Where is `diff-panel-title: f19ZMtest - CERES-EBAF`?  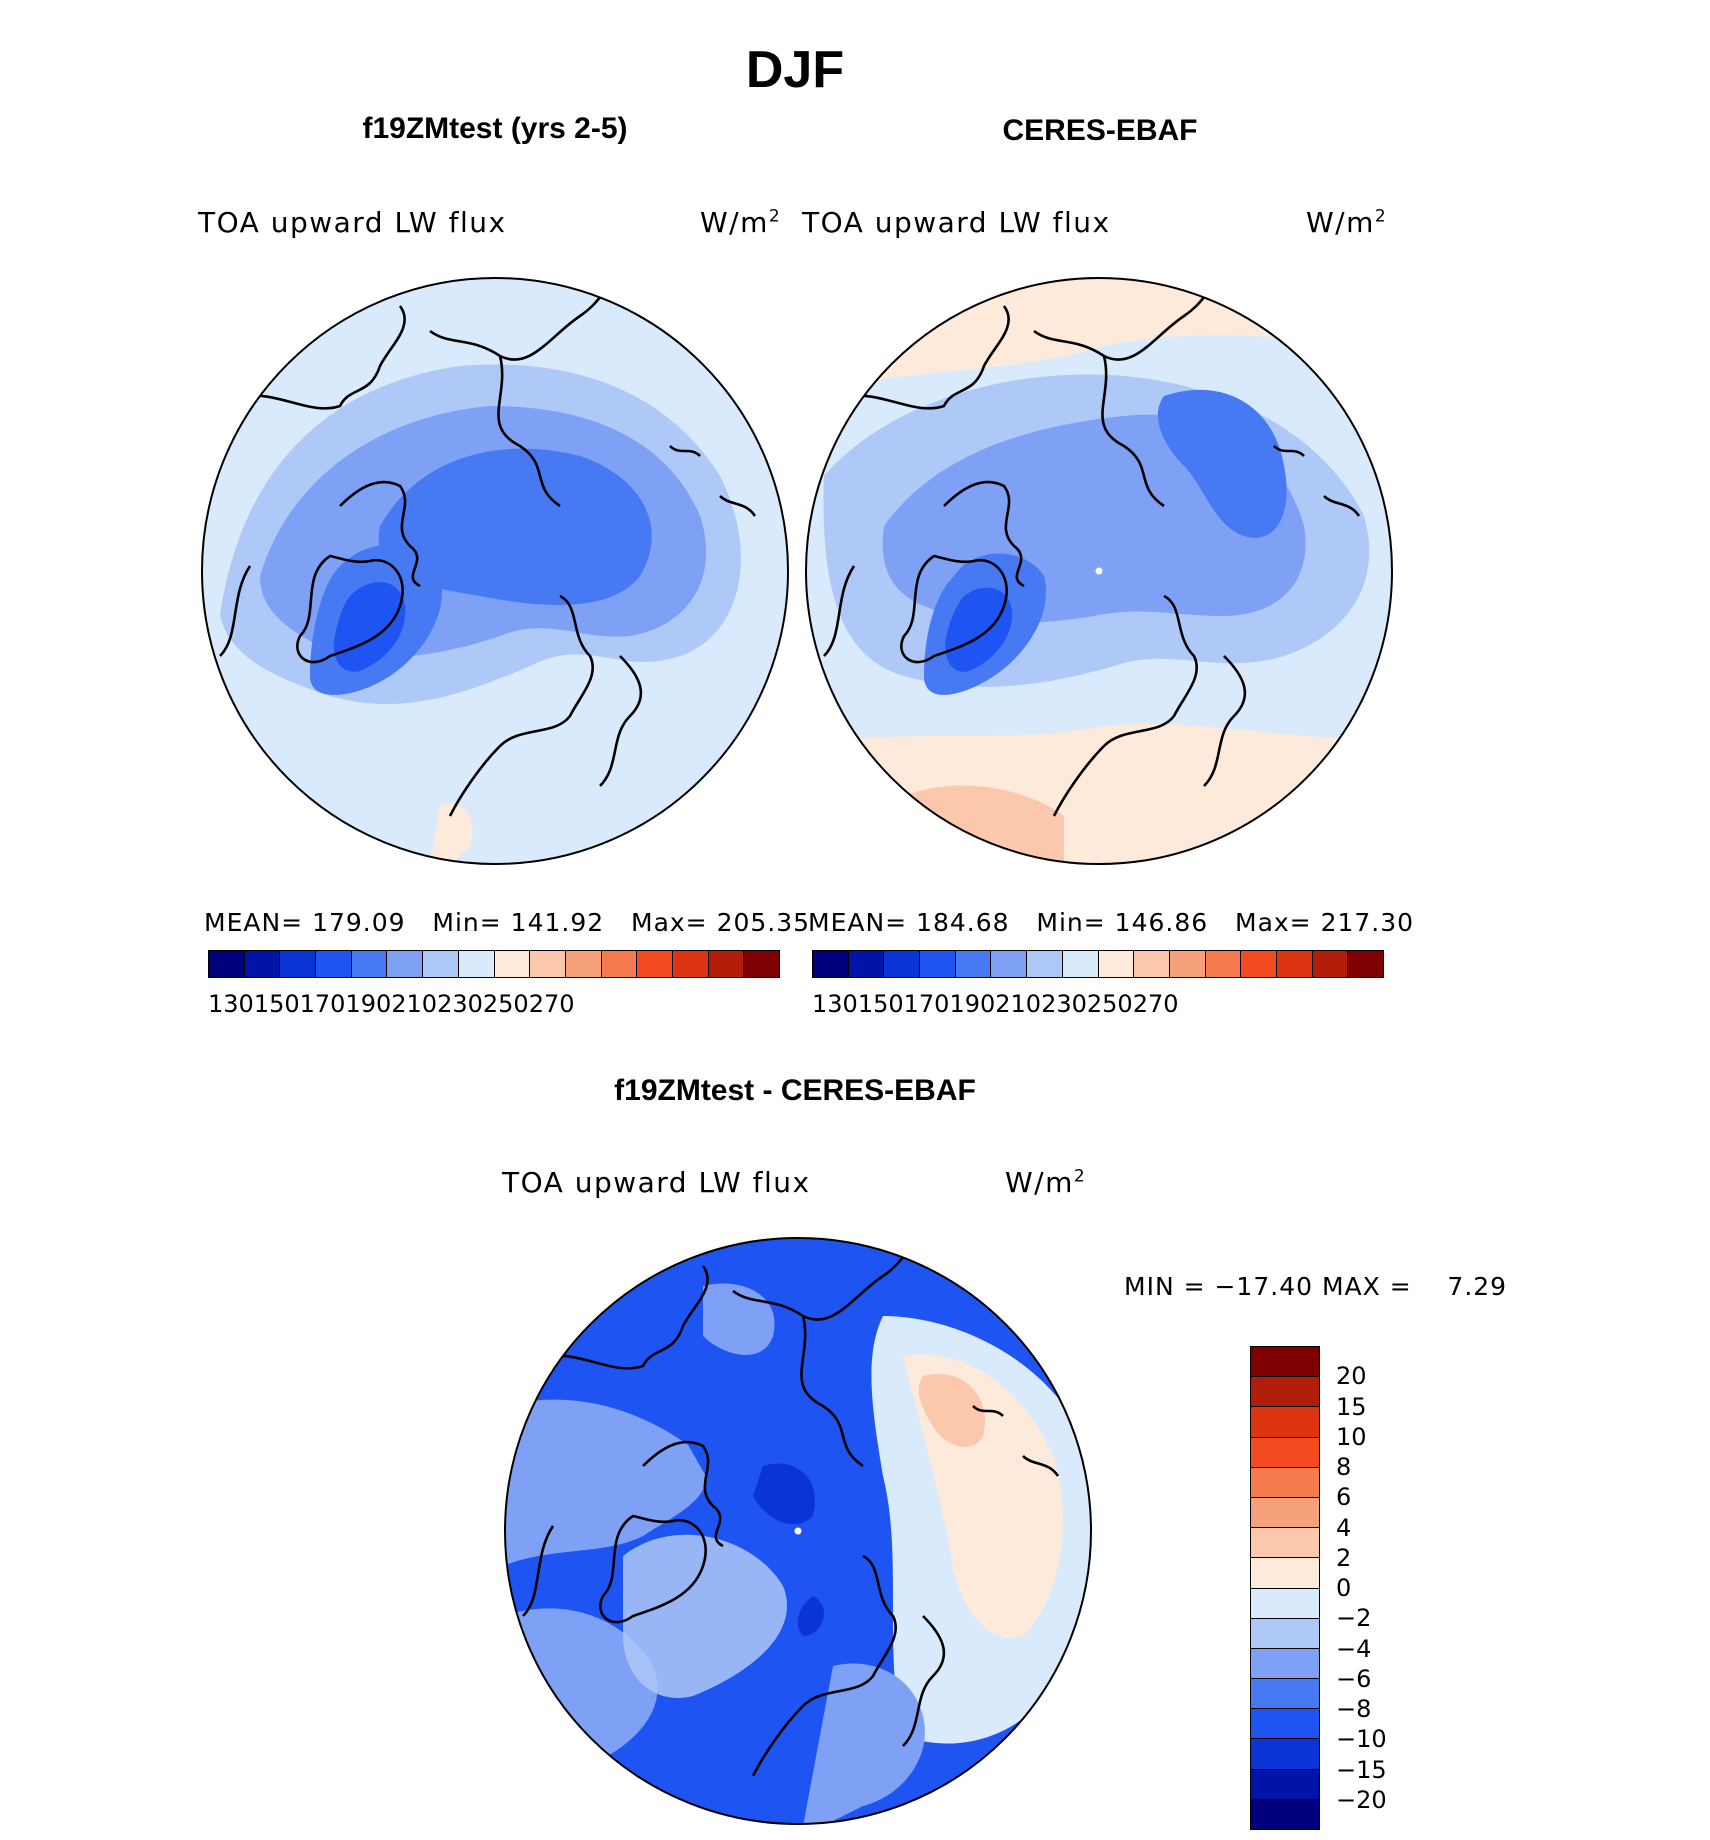 diff-panel-title: f19ZMtest - CERES-EBAF is located at coordinates (795, 1090).